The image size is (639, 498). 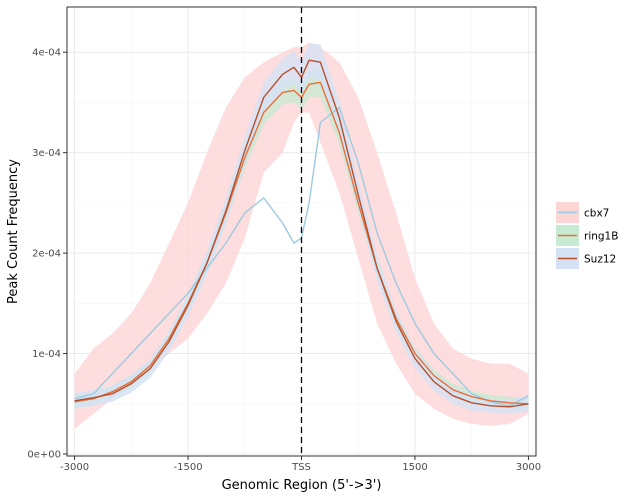 What do you see at coordinates (74, 467) in the screenshot?
I see `x-tick-label: -3000` at bounding box center [74, 467].